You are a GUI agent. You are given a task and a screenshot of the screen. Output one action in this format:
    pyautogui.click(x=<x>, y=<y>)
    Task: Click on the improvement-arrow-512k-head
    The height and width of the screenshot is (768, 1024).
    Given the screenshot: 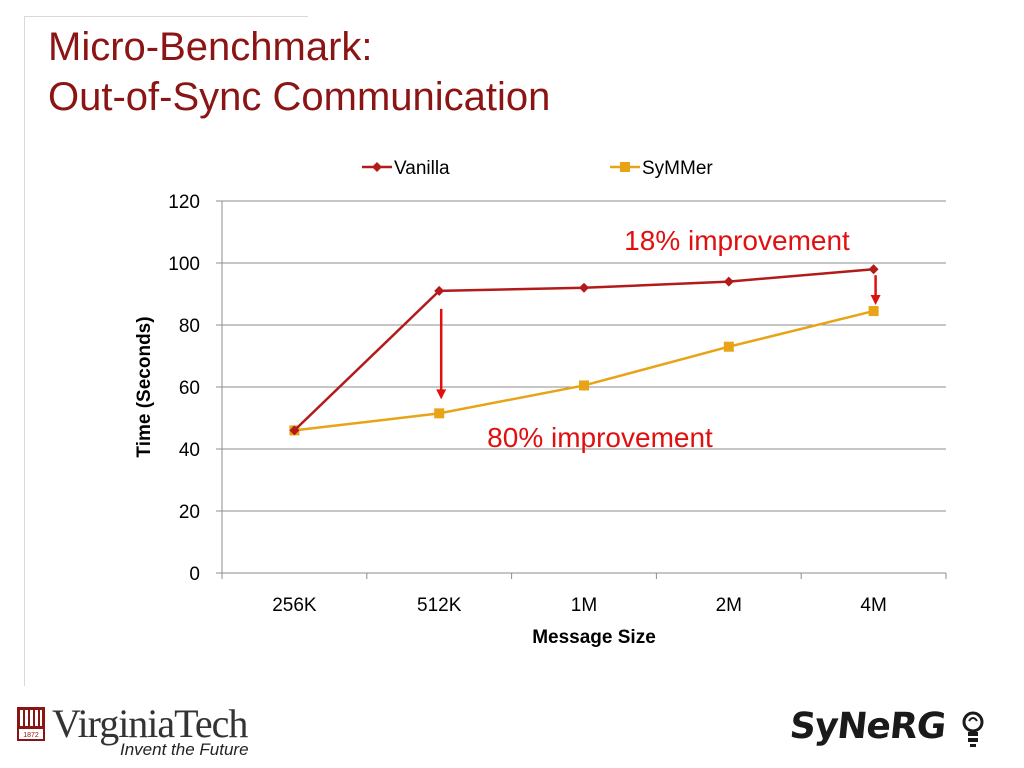 What is the action you would take?
    pyautogui.click(x=441, y=394)
    